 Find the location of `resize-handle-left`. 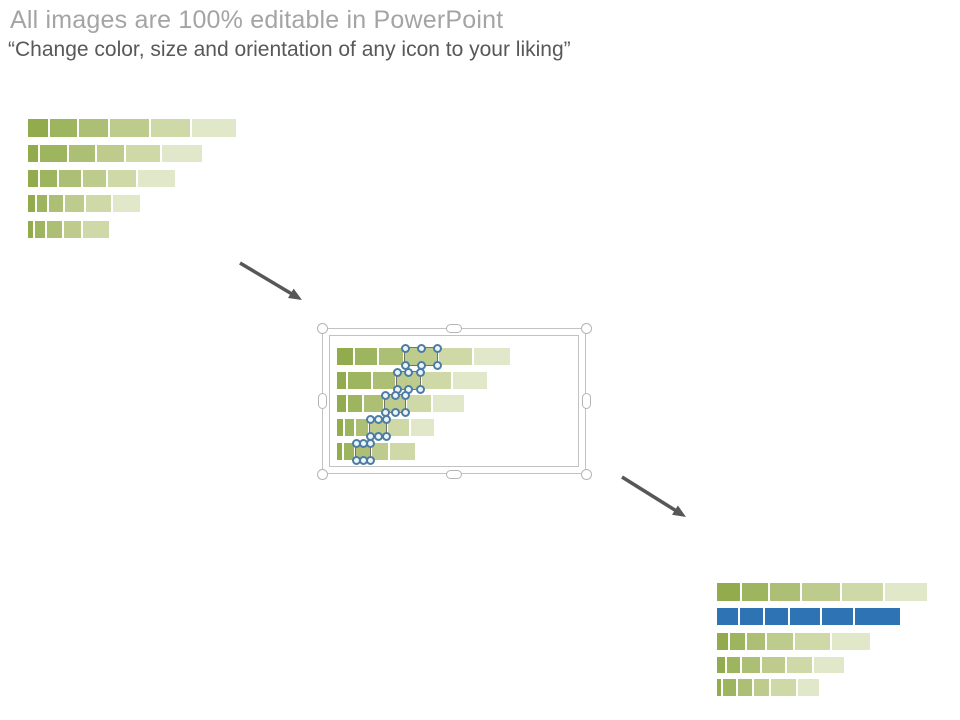

resize-handle-left is located at coordinates (322, 401).